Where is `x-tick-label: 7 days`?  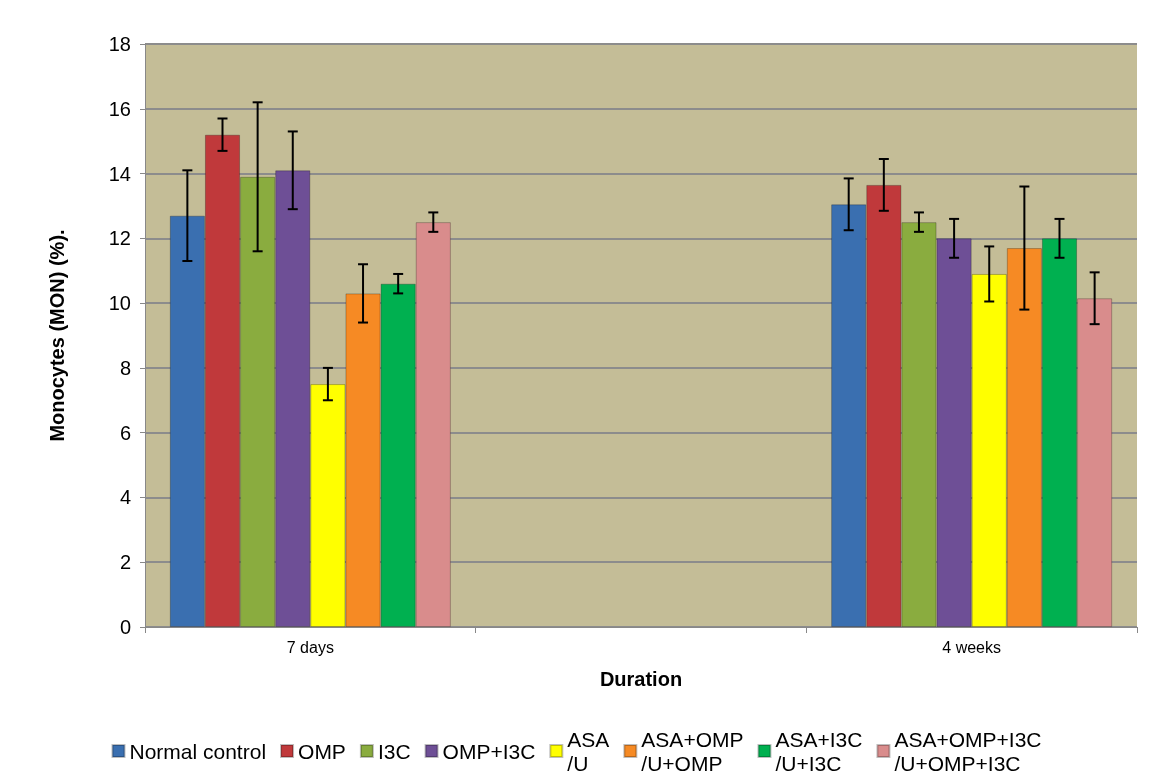
x-tick-label: 7 days is located at coordinates (310, 647).